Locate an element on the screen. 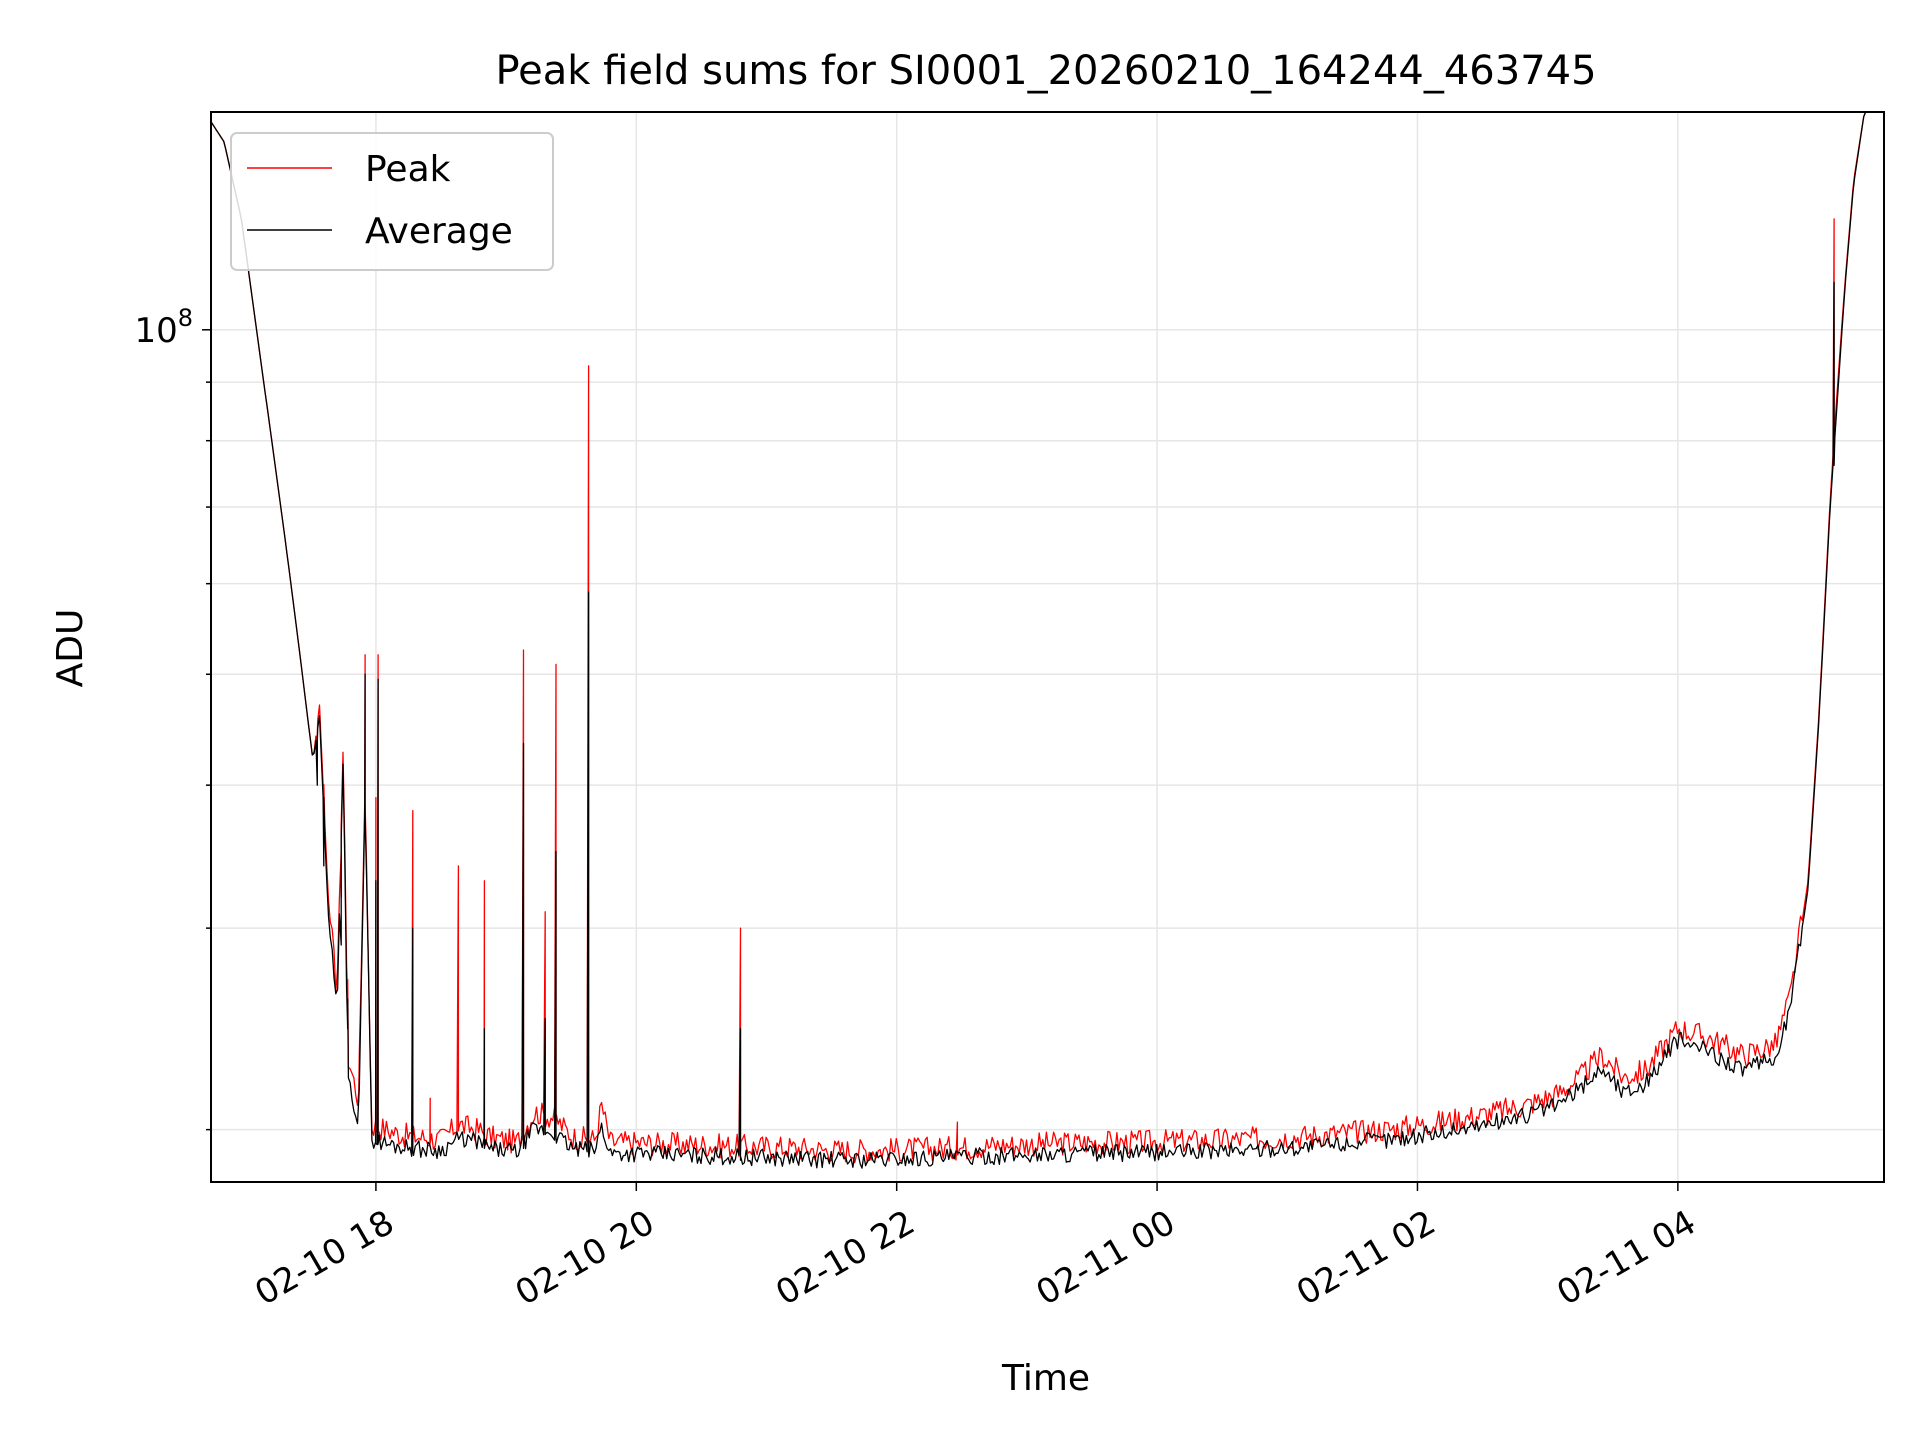 The image size is (1920, 1440). y-tick-base: 10 is located at coordinates (155, 331).